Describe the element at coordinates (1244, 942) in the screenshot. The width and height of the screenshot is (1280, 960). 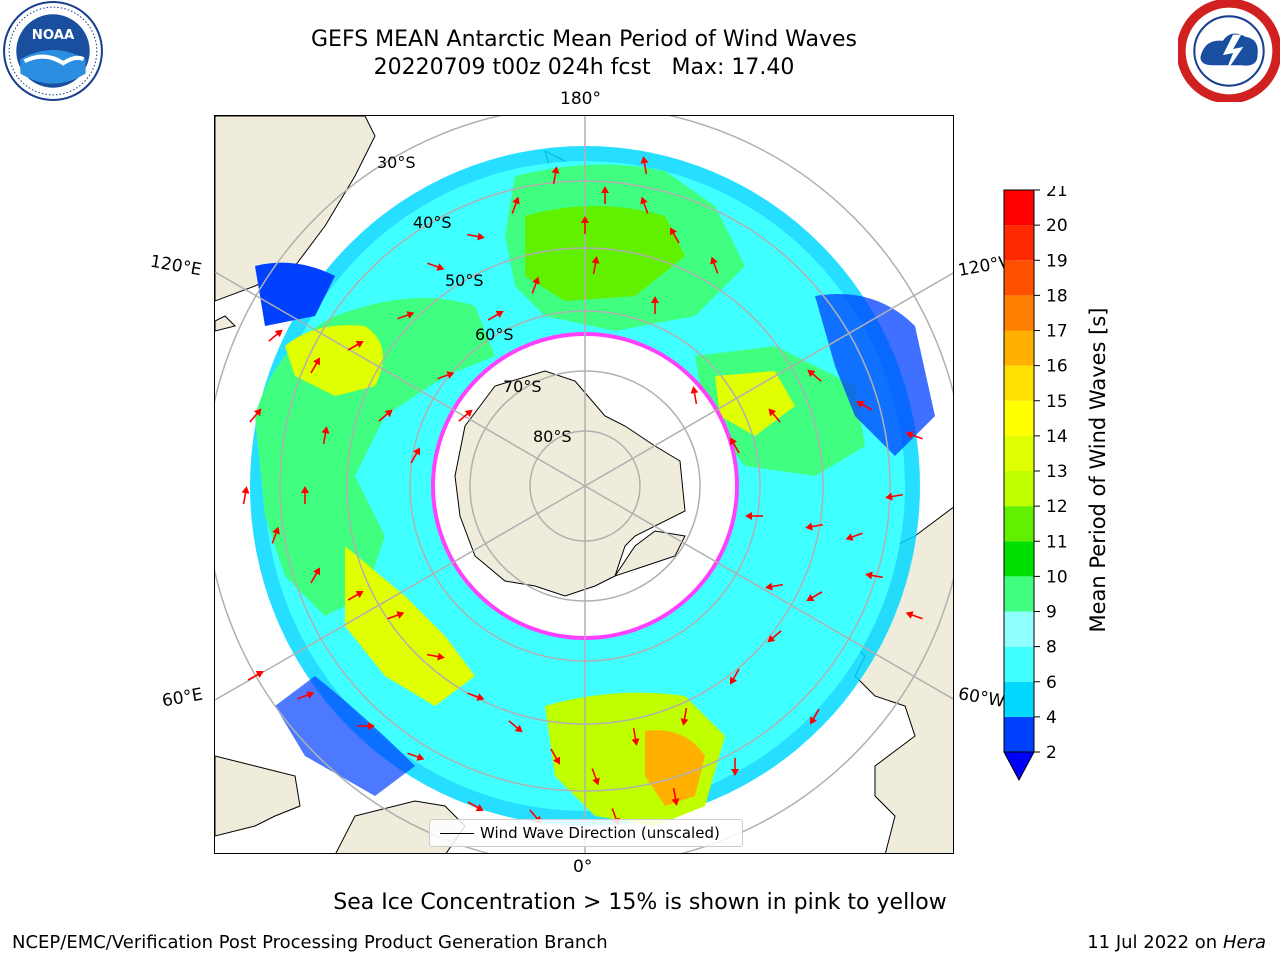
I see `footer-system: Hera` at that location.